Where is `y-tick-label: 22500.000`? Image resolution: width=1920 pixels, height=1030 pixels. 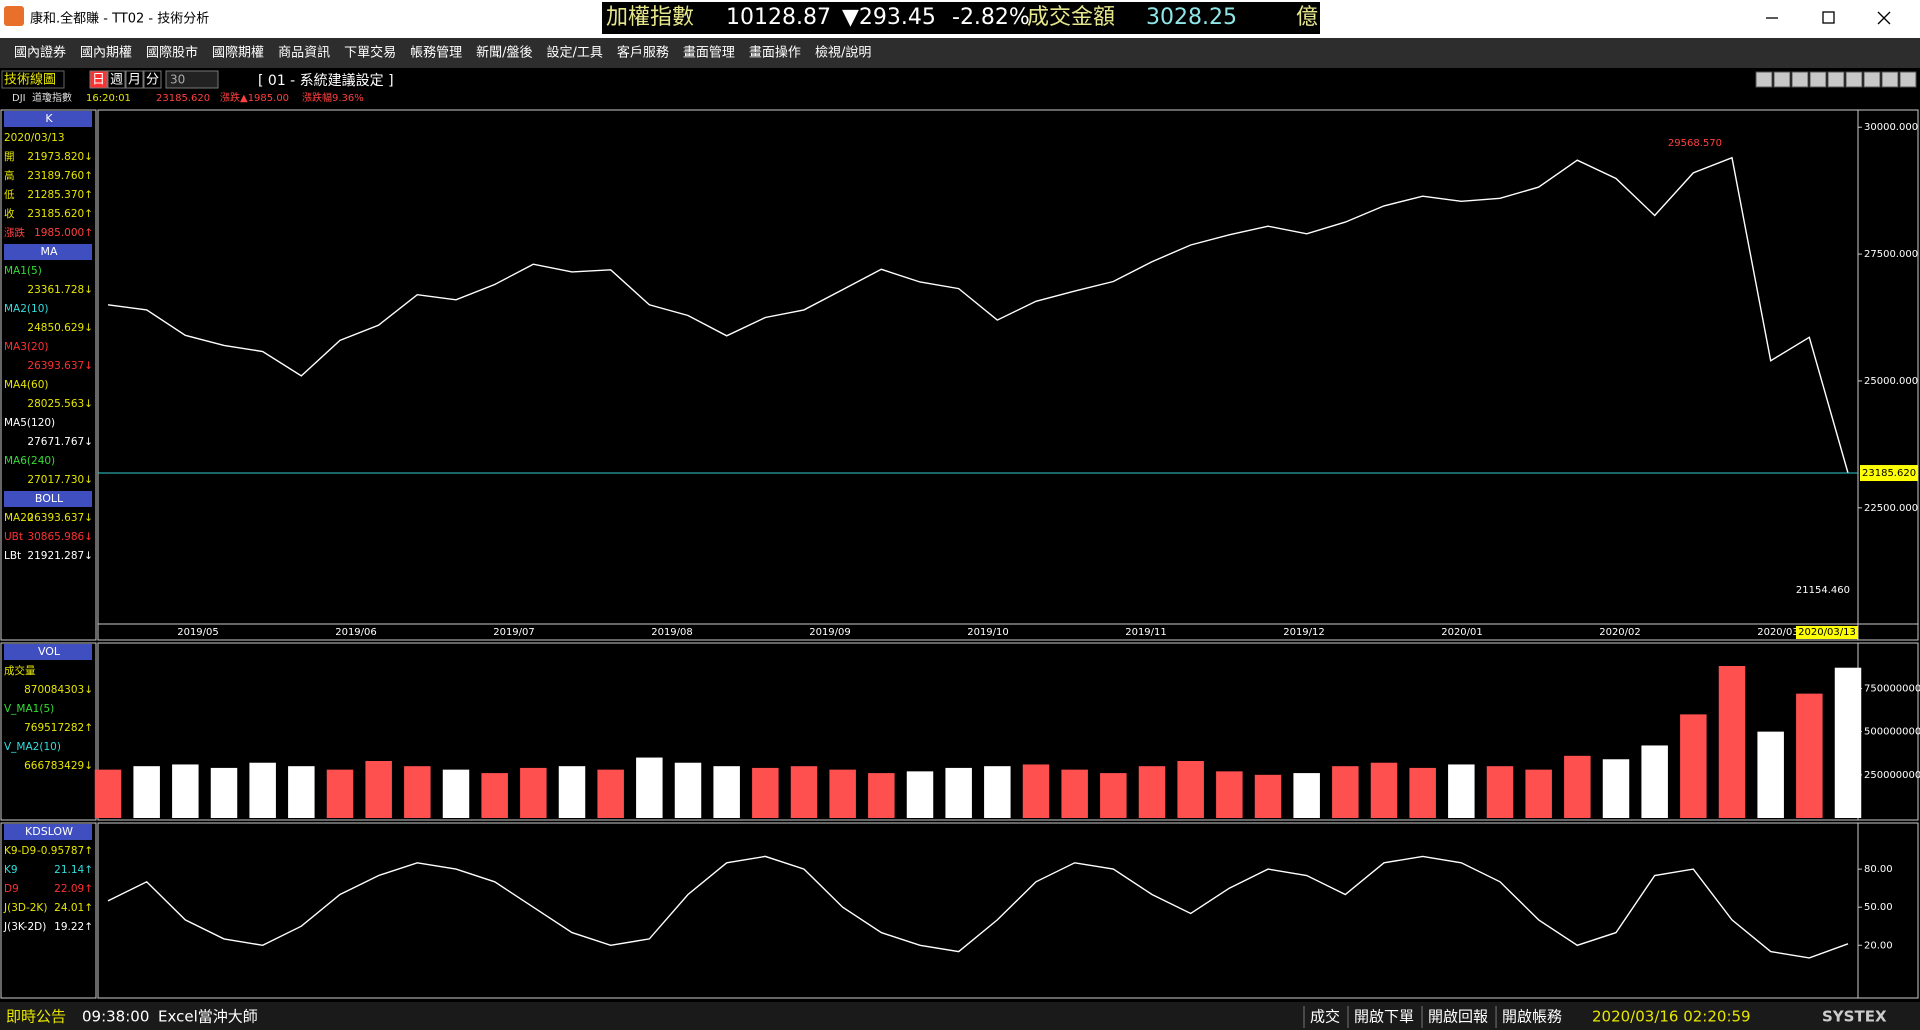 y-tick-label: 22500.000 is located at coordinates (1891, 508).